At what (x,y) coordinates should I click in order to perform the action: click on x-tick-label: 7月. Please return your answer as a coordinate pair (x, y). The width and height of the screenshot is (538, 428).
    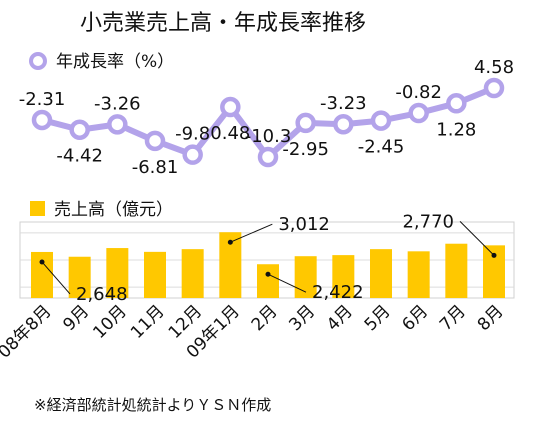
    Looking at the image, I should click on (453, 318).